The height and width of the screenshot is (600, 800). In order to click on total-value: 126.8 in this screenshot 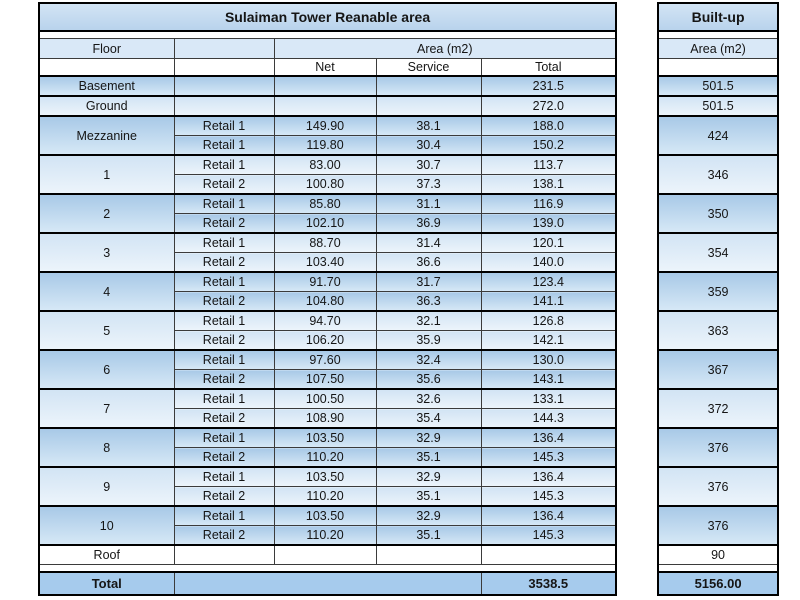, I will do `click(548, 320)`.